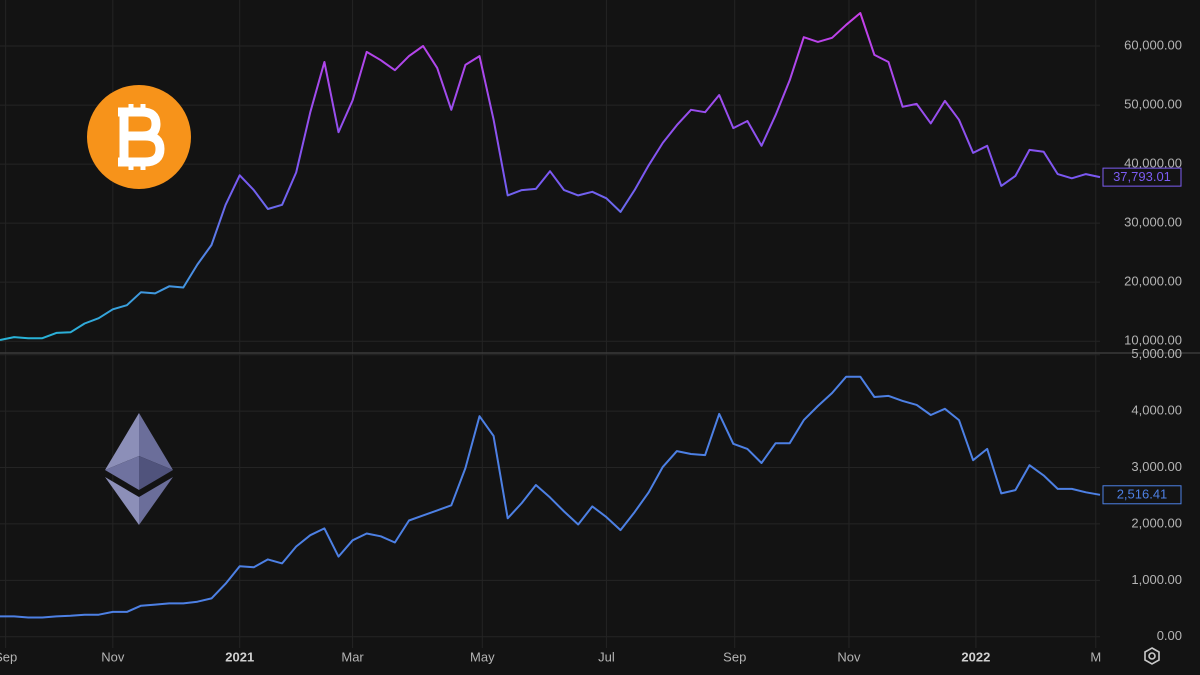  Describe the element at coordinates (139, 469) in the screenshot. I see `ethereum-logo` at that location.